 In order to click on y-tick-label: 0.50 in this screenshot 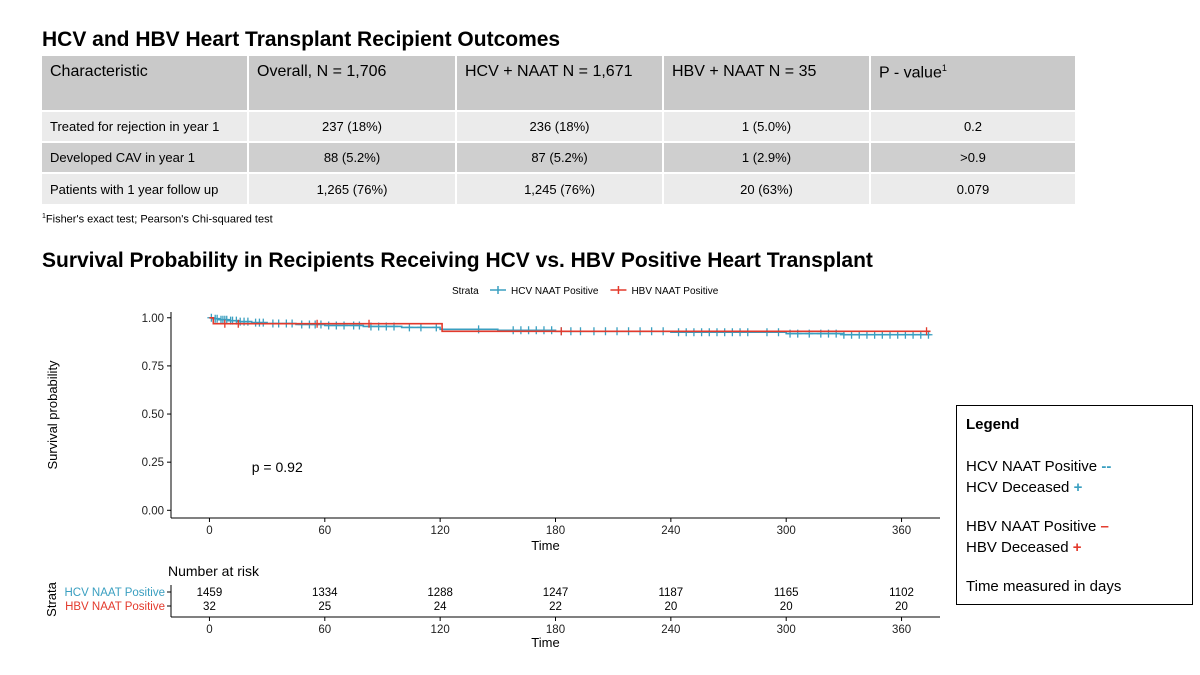, I will do `click(153, 415)`.